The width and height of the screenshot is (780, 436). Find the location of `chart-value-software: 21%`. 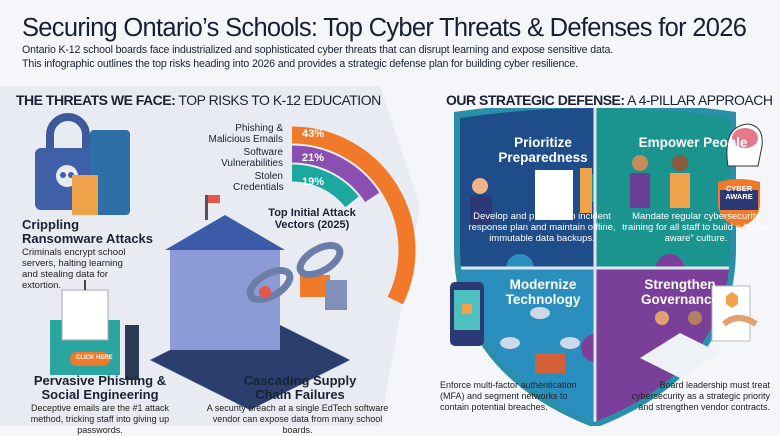

chart-value-software: 21% is located at coordinates (313, 158).